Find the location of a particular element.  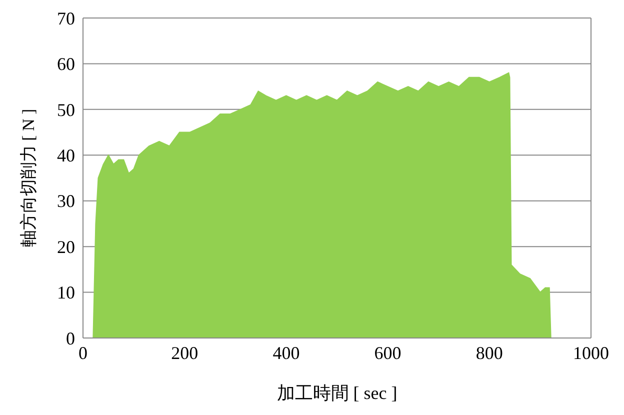

y-tick-label: 20 is located at coordinates (66, 246).